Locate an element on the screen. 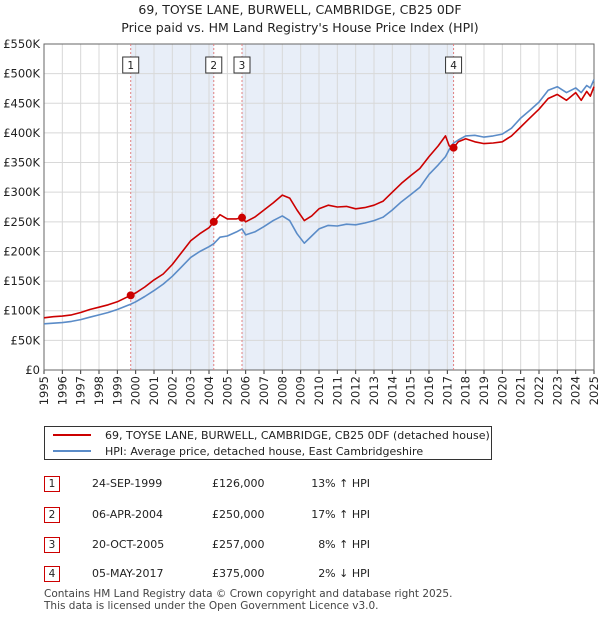  x-tick-label: 2004 is located at coordinates (209, 390).